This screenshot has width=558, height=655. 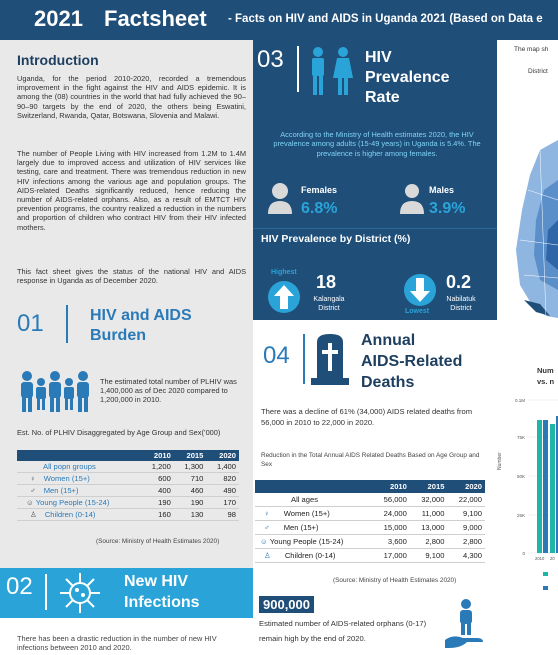 I want to click on row-label: Young People (15-24), so click(x=72, y=502).